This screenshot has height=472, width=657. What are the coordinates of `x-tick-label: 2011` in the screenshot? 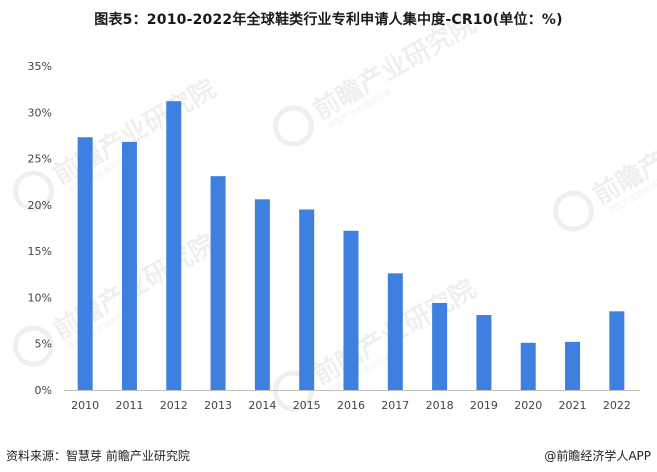 It's located at (129, 405).